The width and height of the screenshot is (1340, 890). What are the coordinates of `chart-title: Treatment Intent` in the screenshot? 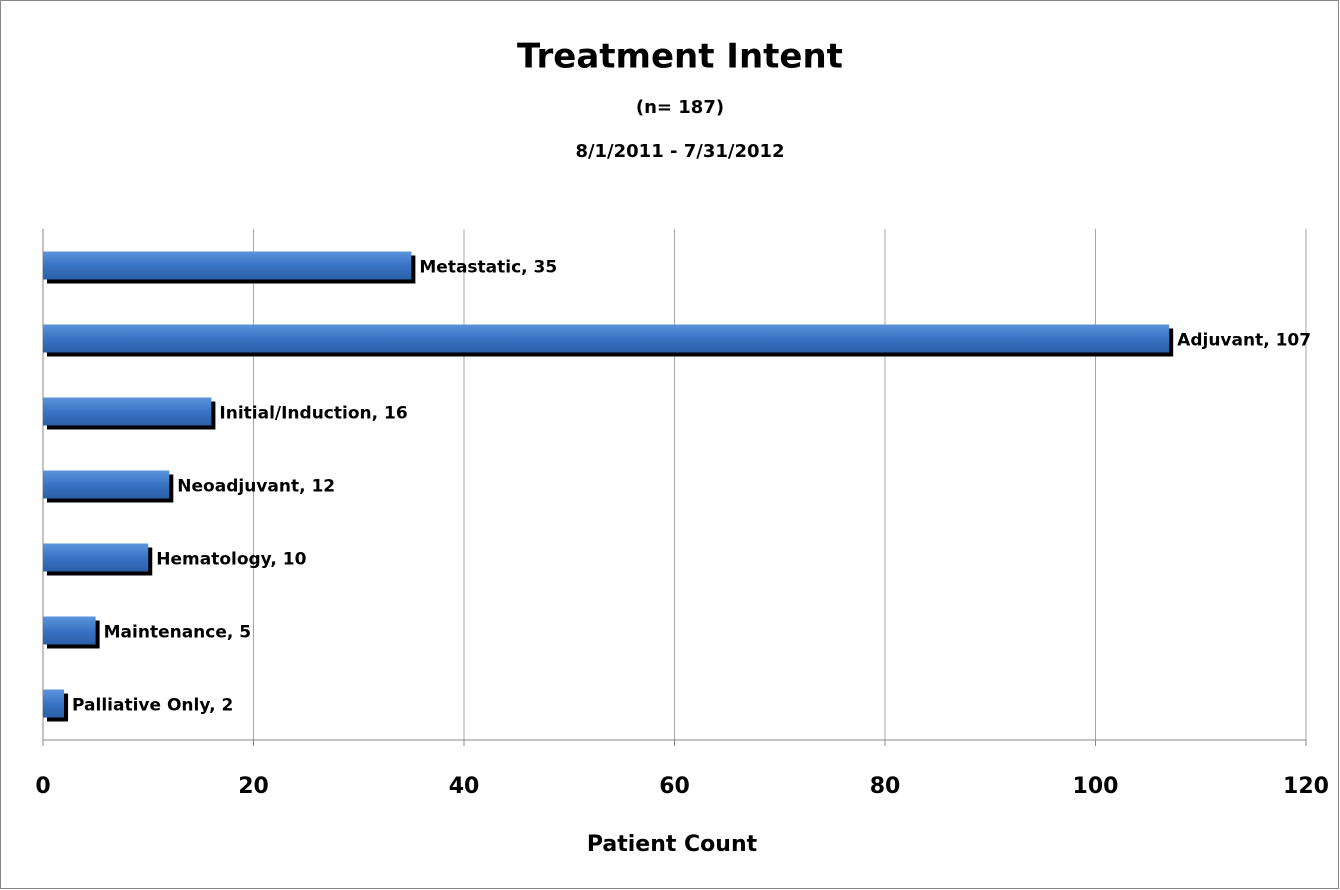 It's located at (680, 57).